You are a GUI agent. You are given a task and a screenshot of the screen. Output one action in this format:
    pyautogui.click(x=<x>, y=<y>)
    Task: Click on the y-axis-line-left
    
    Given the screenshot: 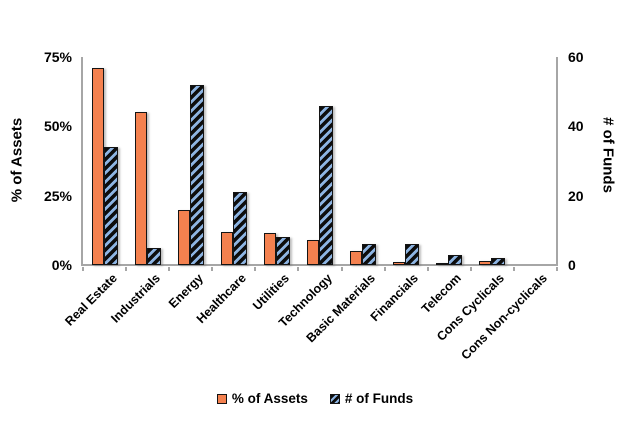 What is the action you would take?
    pyautogui.click(x=82, y=161)
    